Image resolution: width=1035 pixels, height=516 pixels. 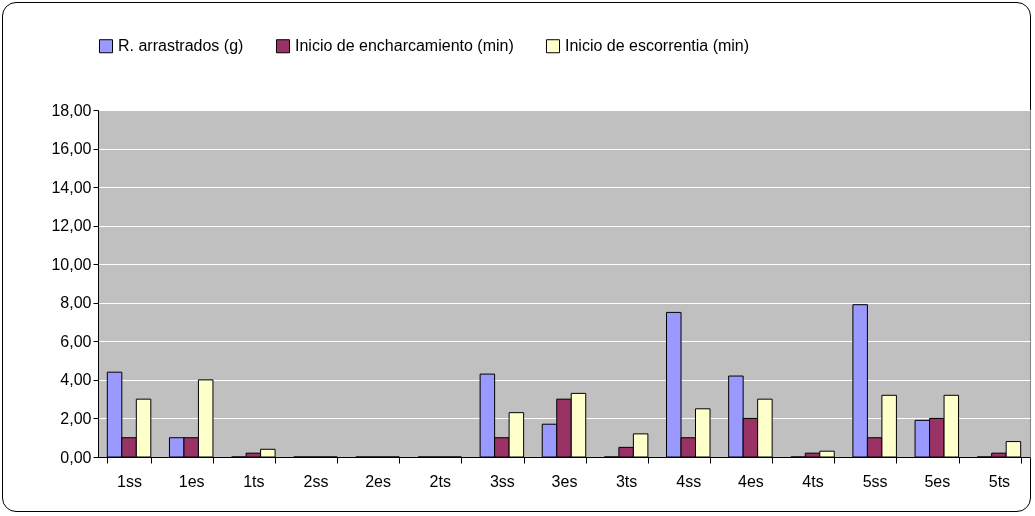 What do you see at coordinates (502, 481) in the screenshot?
I see `x-tick-label: 3ss` at bounding box center [502, 481].